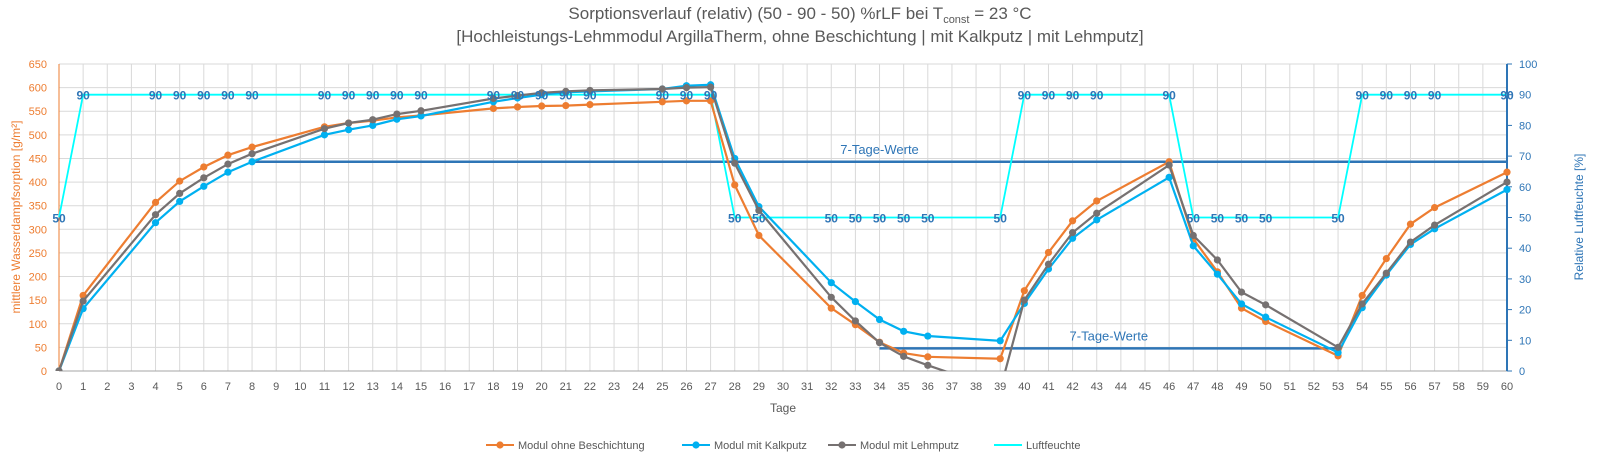  What do you see at coordinates (38, 325) in the screenshot?
I see `y-tick-left: 100` at bounding box center [38, 325].